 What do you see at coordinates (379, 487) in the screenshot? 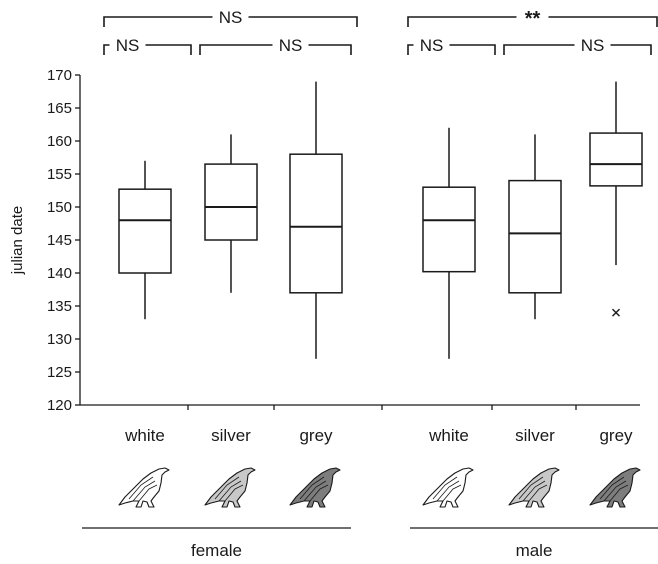
I see `bird-icons` at bounding box center [379, 487].